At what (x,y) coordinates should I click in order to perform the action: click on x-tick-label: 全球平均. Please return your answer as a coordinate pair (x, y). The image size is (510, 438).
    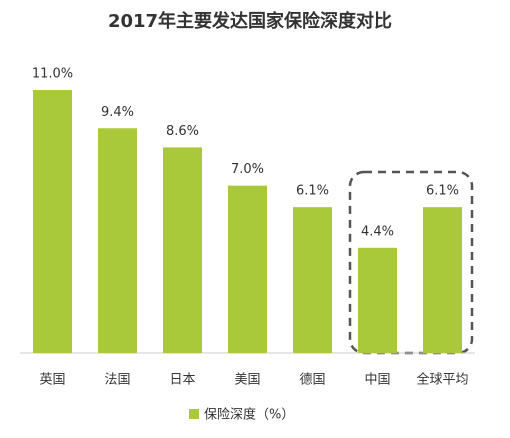
    Looking at the image, I should click on (442, 380).